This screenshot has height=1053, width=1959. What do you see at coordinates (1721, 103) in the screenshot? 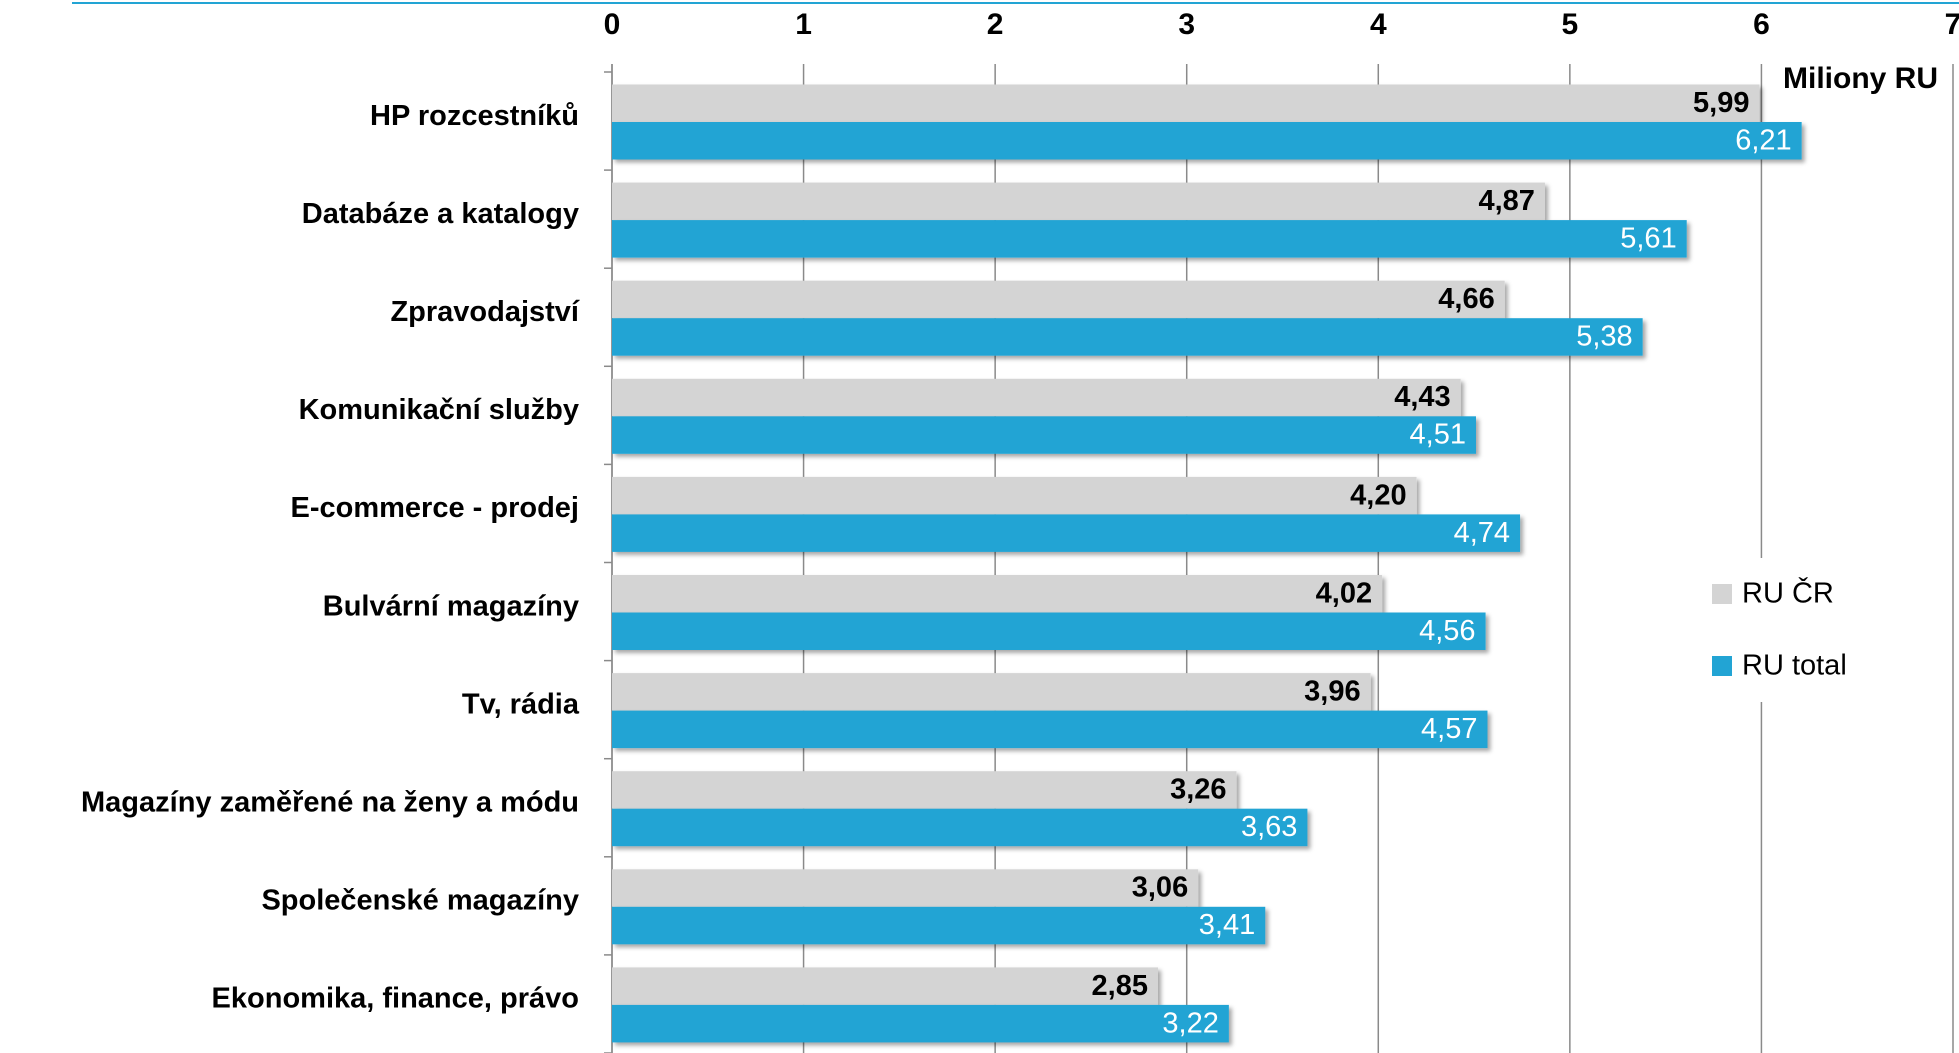
I see `value-label: 5,99` at bounding box center [1721, 103].